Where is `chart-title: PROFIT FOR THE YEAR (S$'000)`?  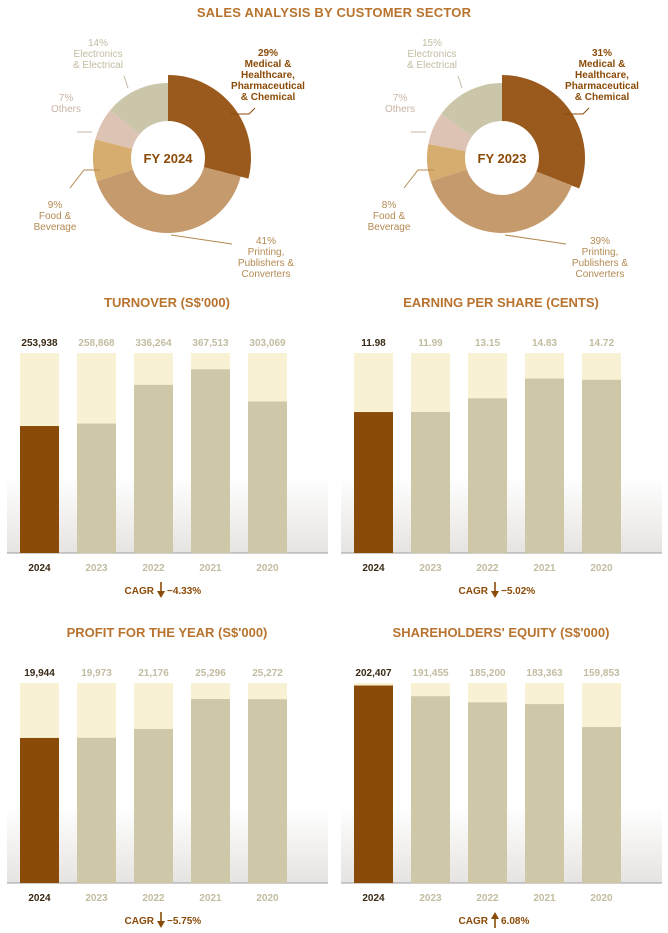 chart-title: PROFIT FOR THE YEAR (S$'000) is located at coordinates (167, 632).